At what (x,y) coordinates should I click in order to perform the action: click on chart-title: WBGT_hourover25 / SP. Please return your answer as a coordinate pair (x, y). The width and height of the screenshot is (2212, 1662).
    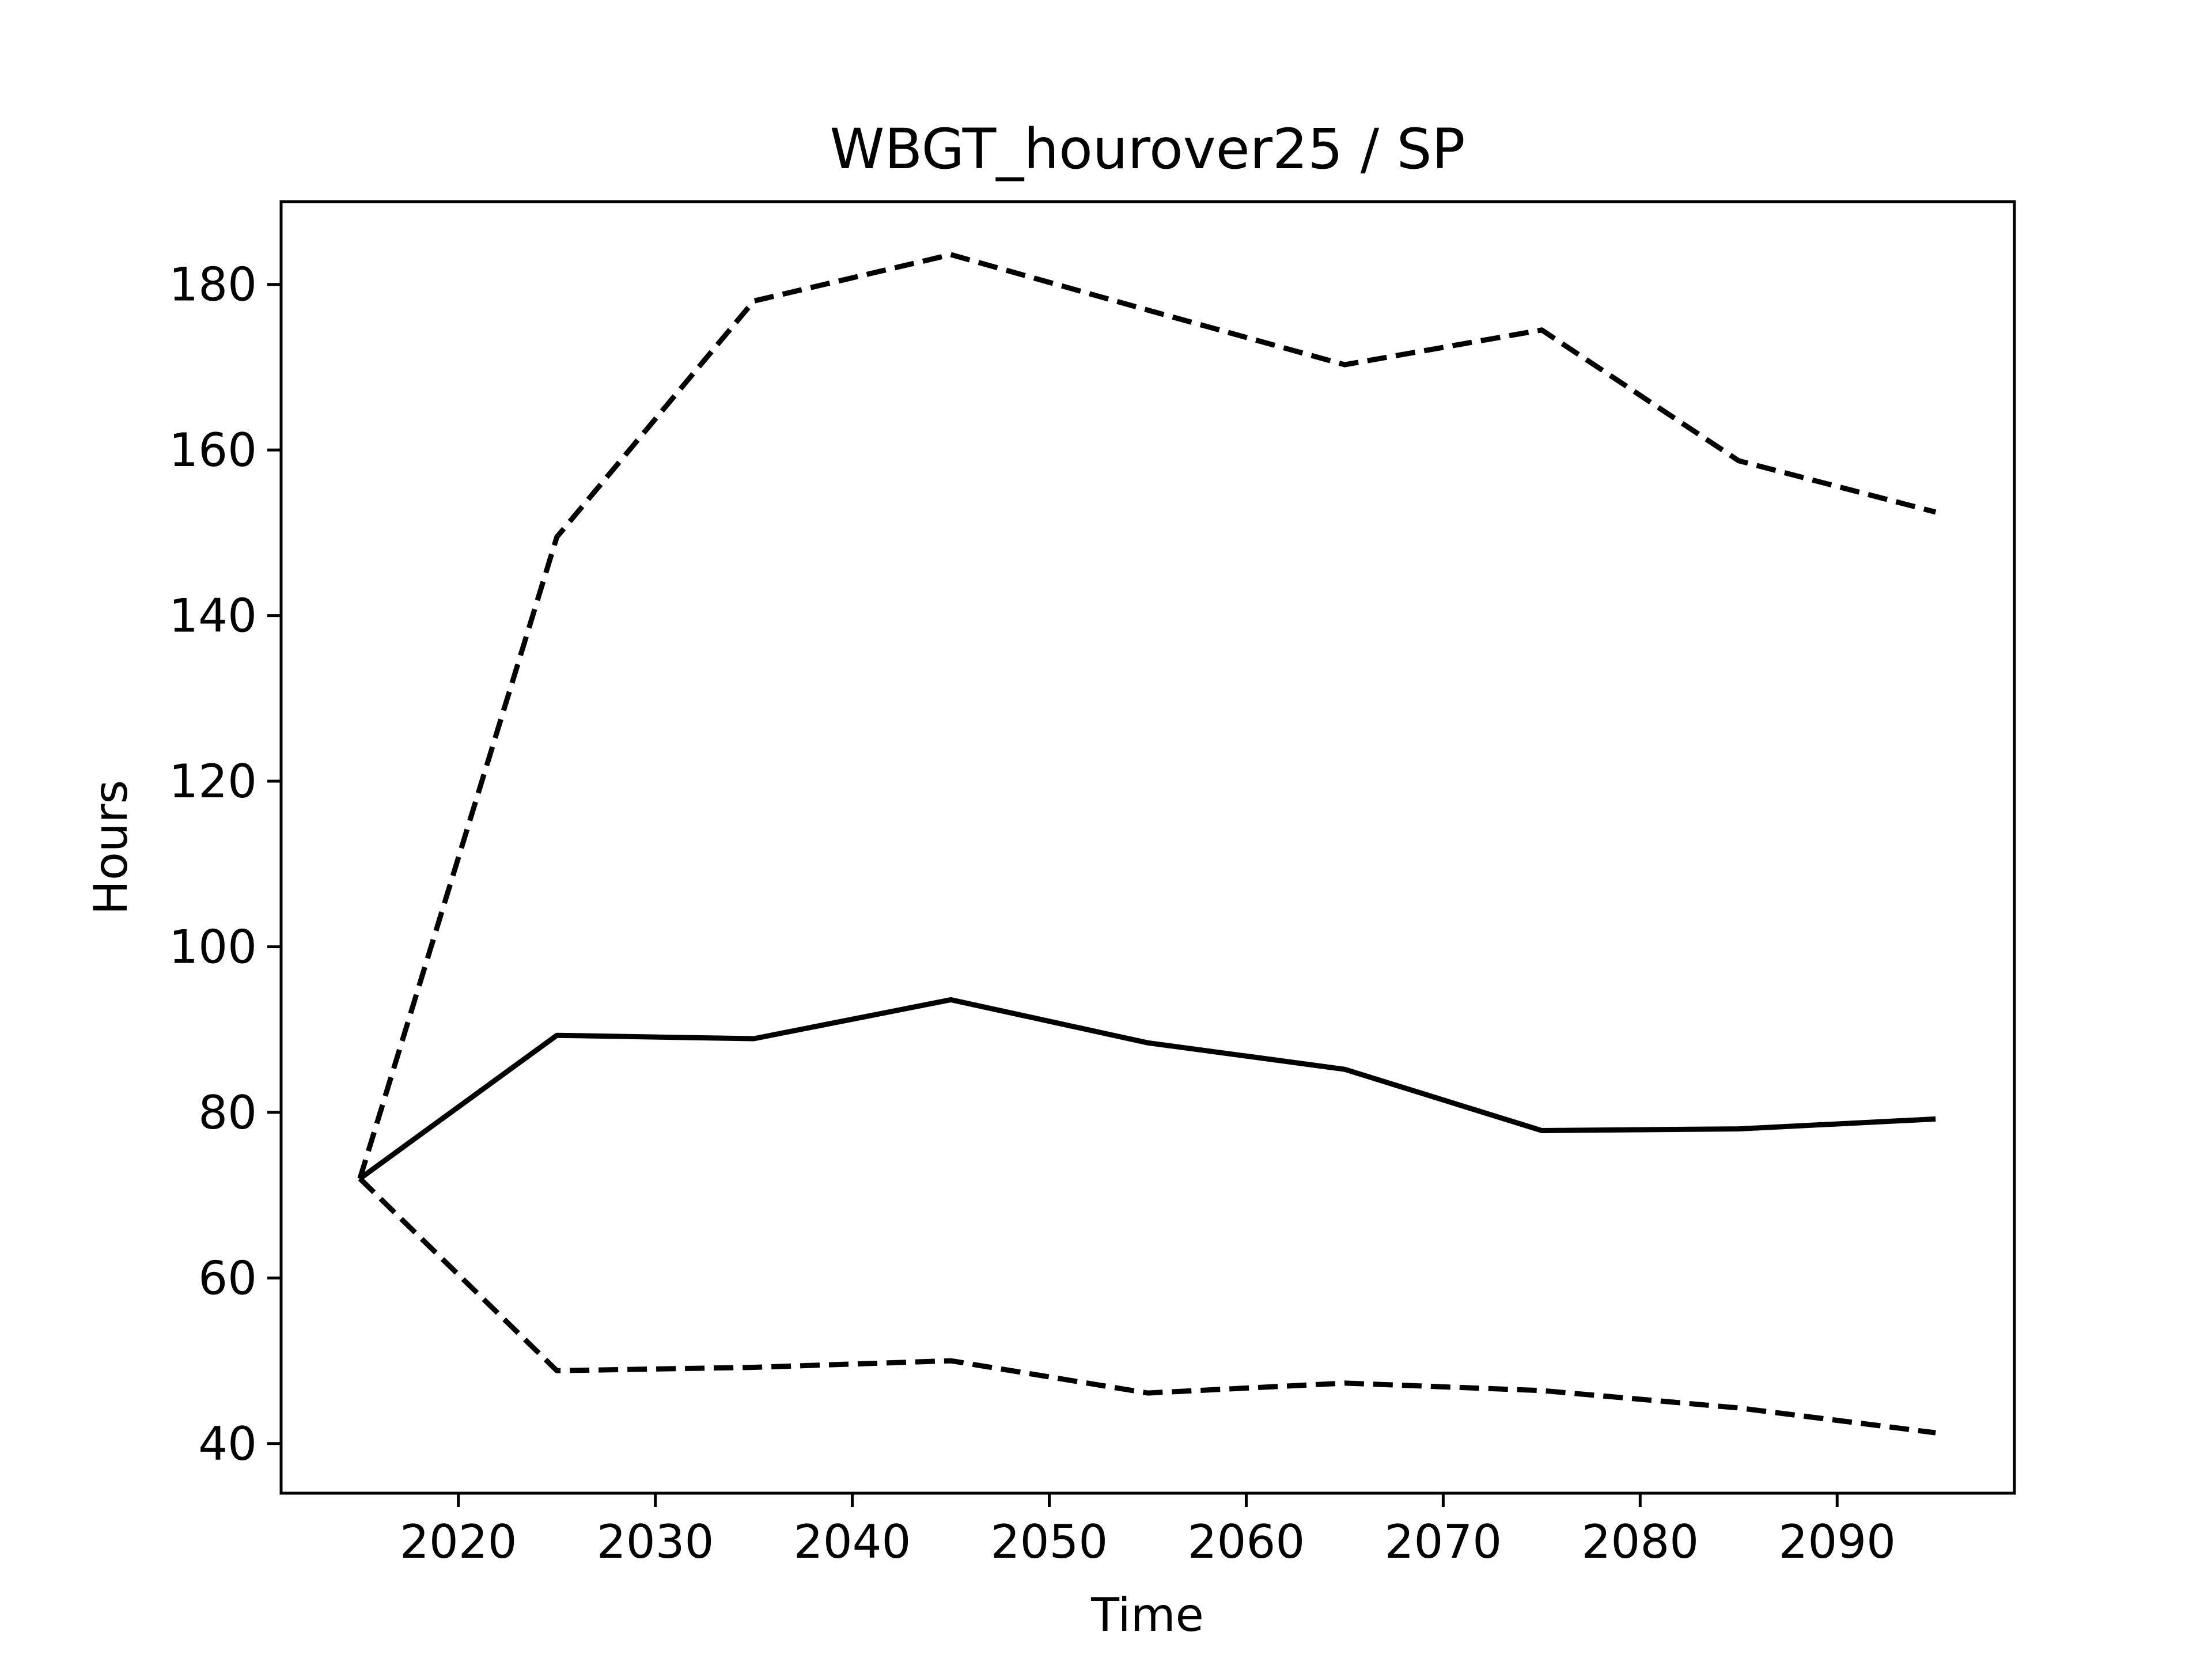
    Looking at the image, I should click on (1147, 149).